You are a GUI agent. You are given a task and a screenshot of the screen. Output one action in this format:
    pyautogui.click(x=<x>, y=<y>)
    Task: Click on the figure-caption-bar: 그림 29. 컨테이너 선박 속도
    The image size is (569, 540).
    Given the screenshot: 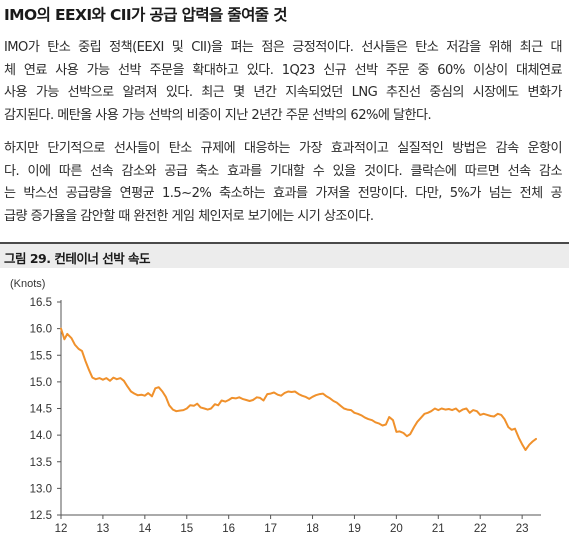 What is the action you would take?
    pyautogui.click(x=284, y=255)
    